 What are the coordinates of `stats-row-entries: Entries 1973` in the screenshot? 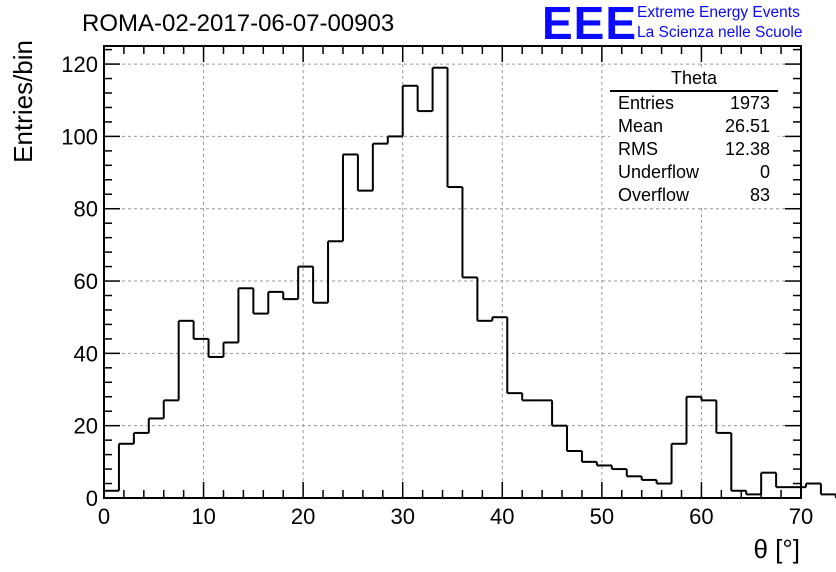 It's located at (694, 103).